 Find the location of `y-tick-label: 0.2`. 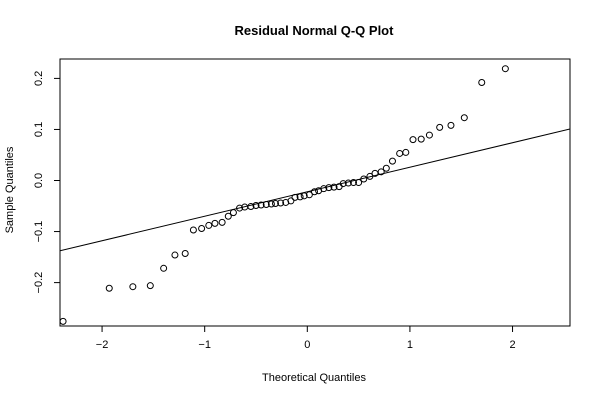

y-tick-label: 0.2 is located at coordinates (39, 78).